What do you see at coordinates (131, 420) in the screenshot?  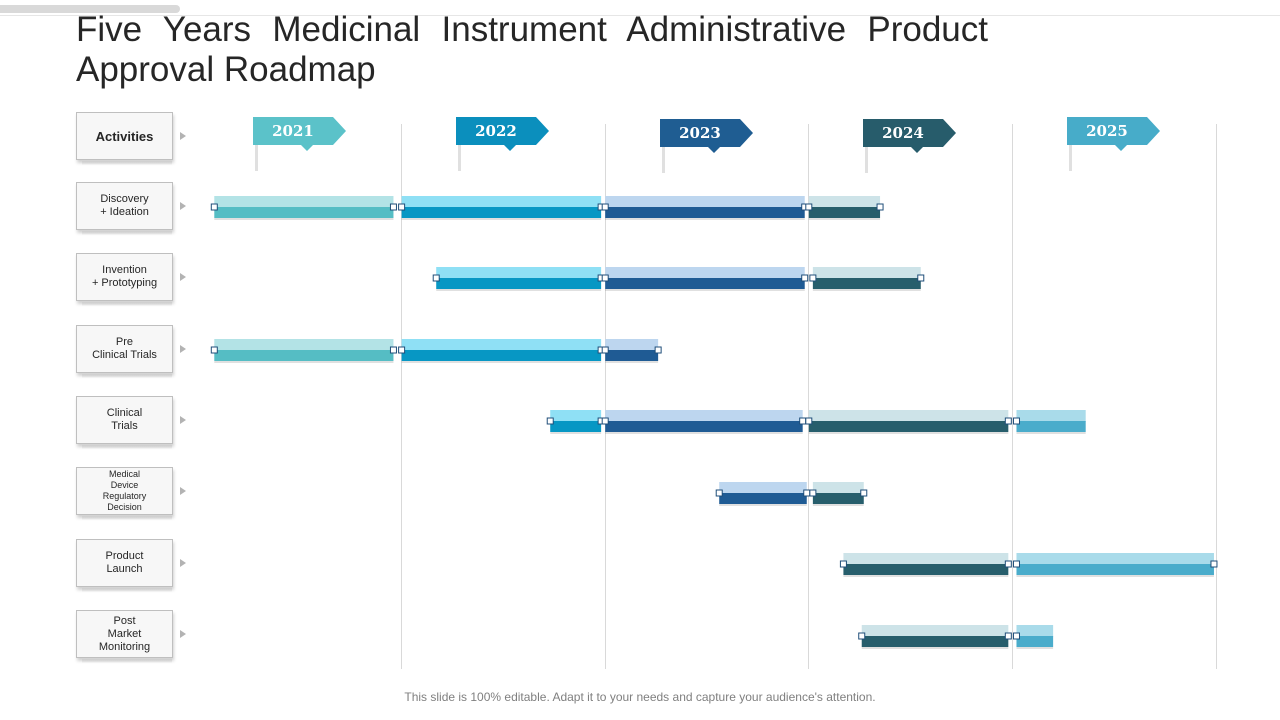 I see `activity-clinical-trials: Clinical Trials` at bounding box center [131, 420].